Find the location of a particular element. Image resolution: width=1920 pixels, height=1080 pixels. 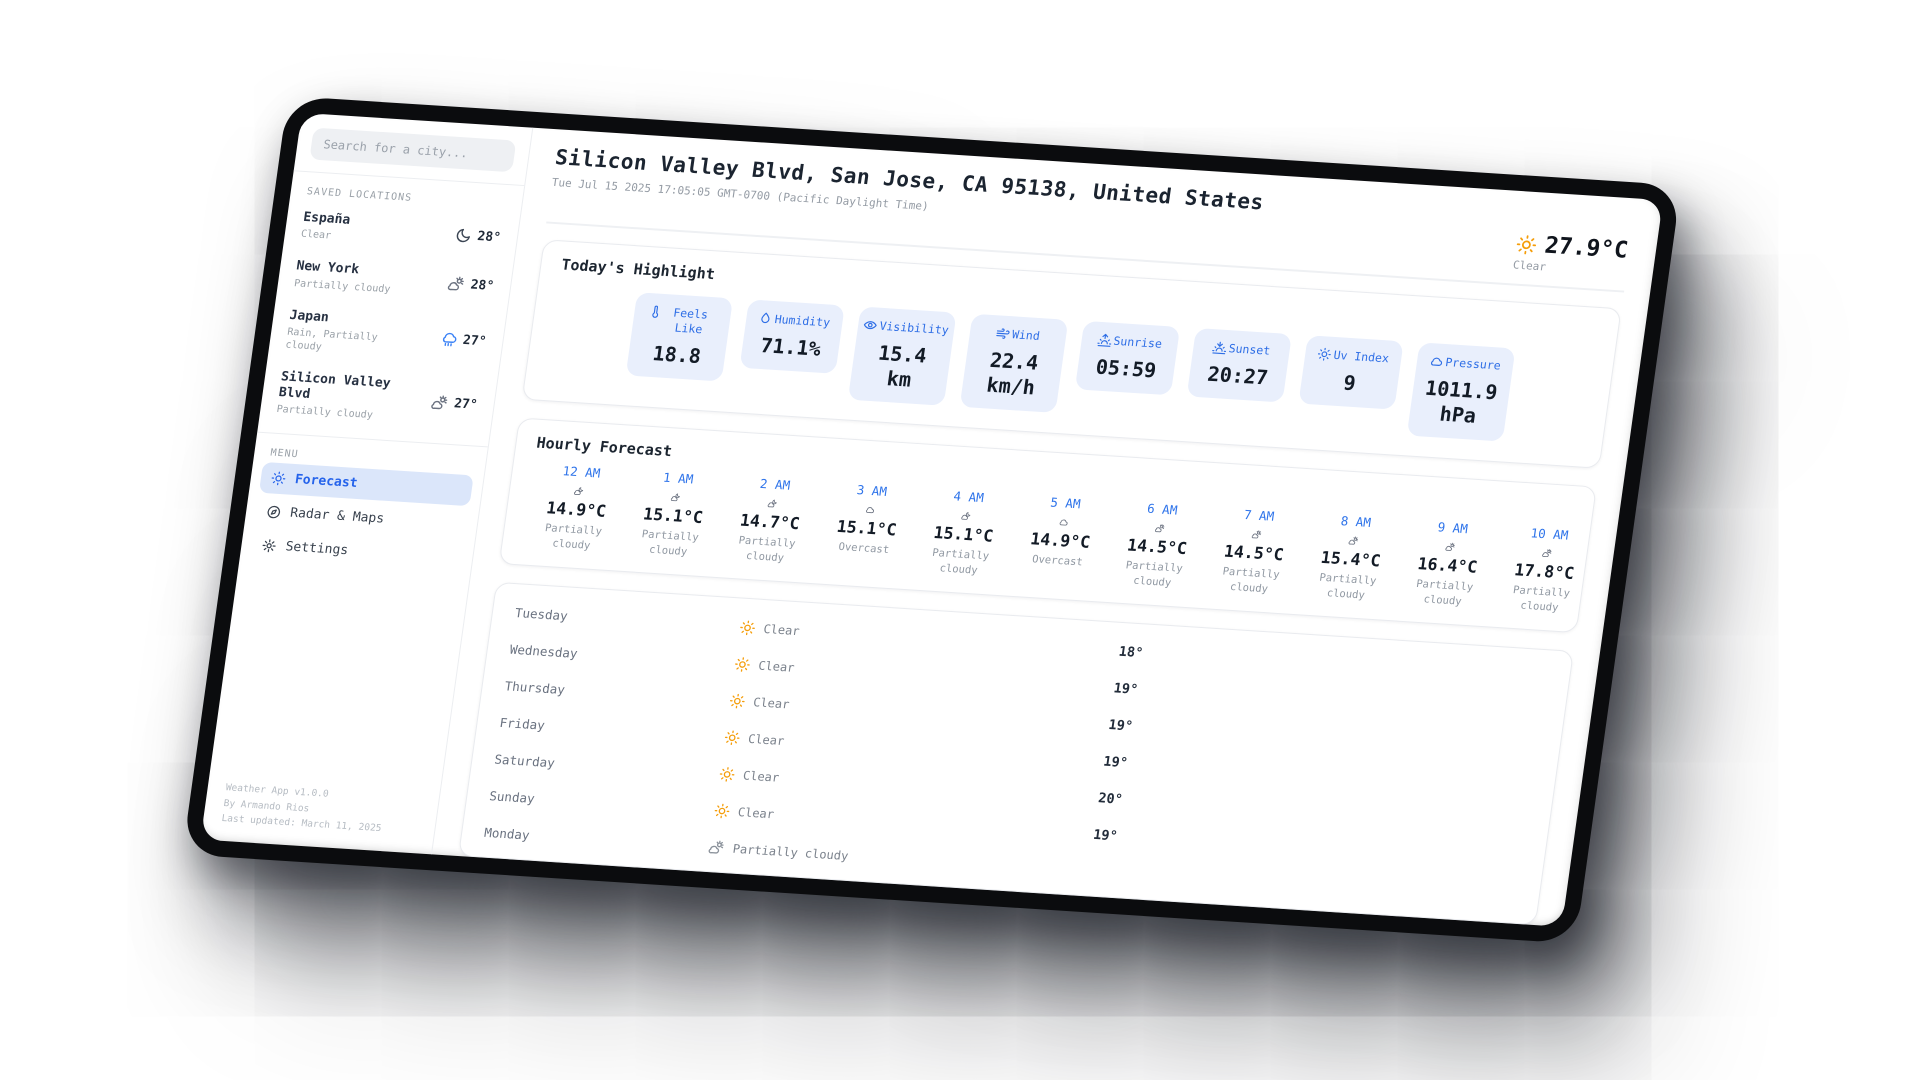

hourly-item: 1 AM 15.1°C Partially cloudy is located at coordinates (673, 515).